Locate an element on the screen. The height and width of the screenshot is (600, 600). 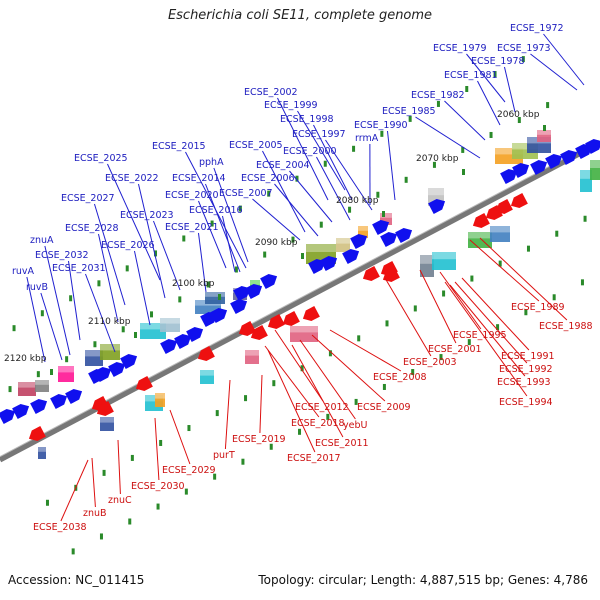
reverse-gene-label: ECSE_2038 is located at coordinates (60, 527).